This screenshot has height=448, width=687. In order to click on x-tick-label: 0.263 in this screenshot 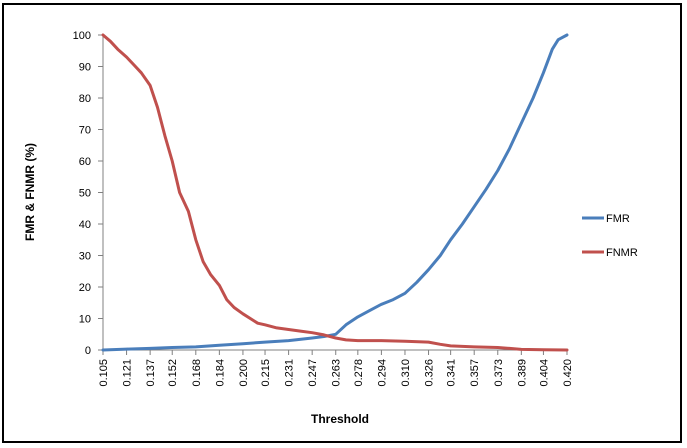, I will do `click(337, 373)`.